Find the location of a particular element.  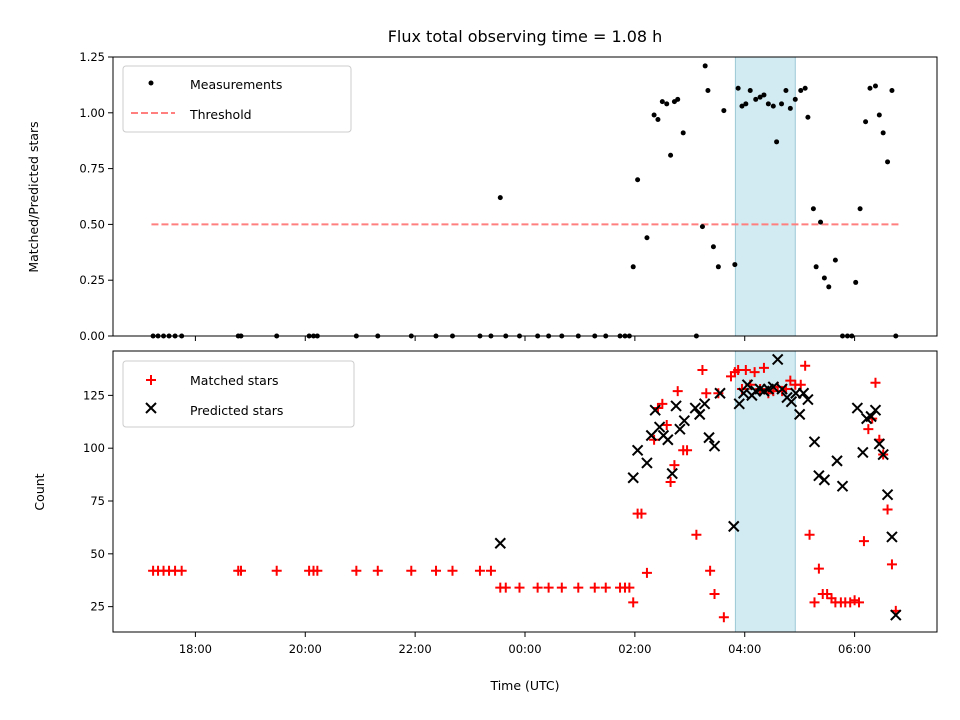

bottom-y-ticks: 25 50 75 100 125 is located at coordinates (98, 501).